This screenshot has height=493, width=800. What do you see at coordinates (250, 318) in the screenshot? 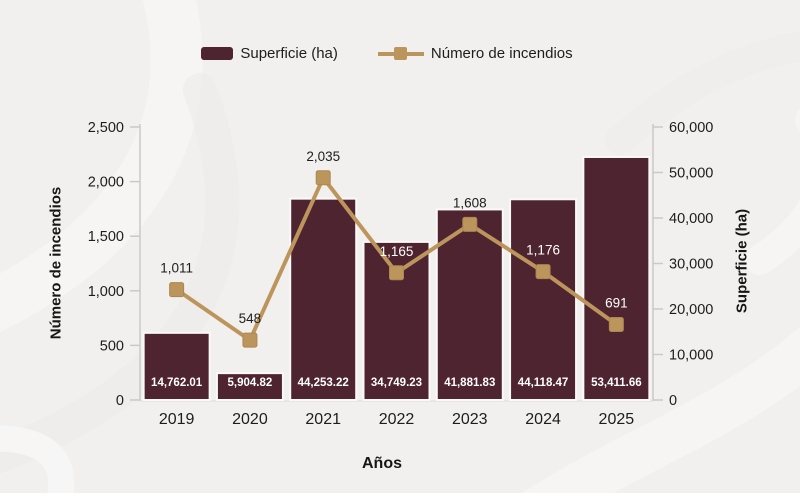
I see `line-value-label-2020: 548` at bounding box center [250, 318].